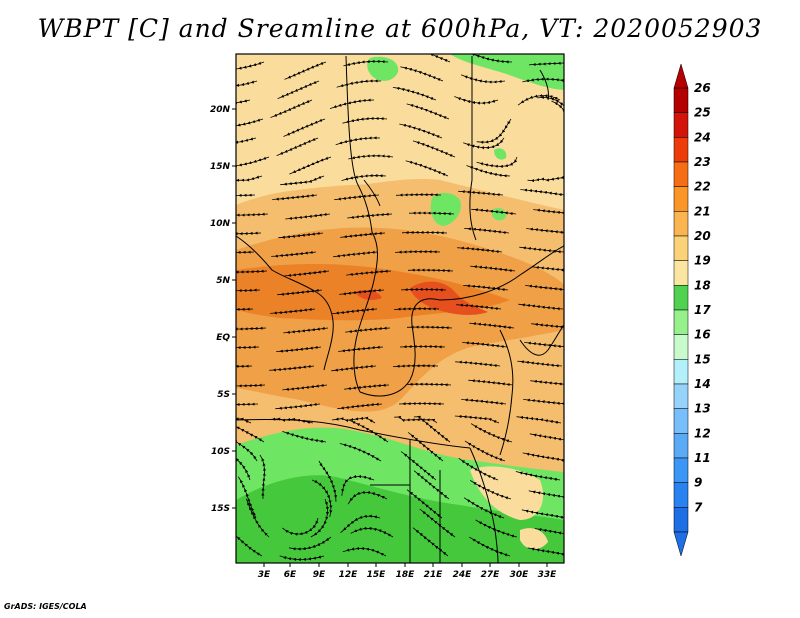 The height and width of the screenshot is (618, 800). Describe the element at coordinates (681, 76) in the screenshot. I see `colorbar-top-arrow` at that location.